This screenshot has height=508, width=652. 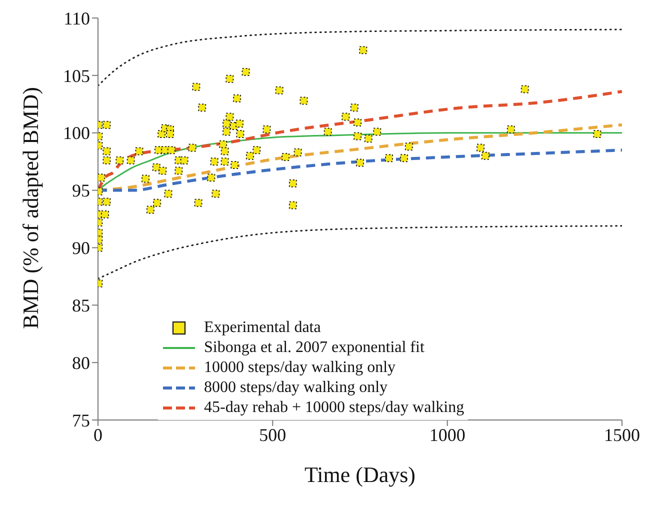 I want to click on legend-label: 45-day rehab + 10000 steps/day walking, so click(x=334, y=408).